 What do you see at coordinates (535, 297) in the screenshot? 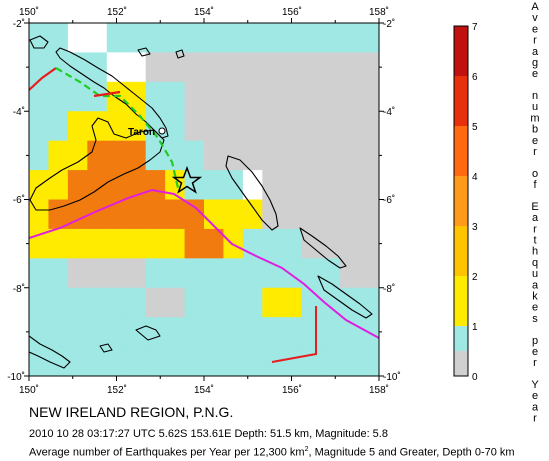
I see `legend-title-letter: k` at bounding box center [535, 297].